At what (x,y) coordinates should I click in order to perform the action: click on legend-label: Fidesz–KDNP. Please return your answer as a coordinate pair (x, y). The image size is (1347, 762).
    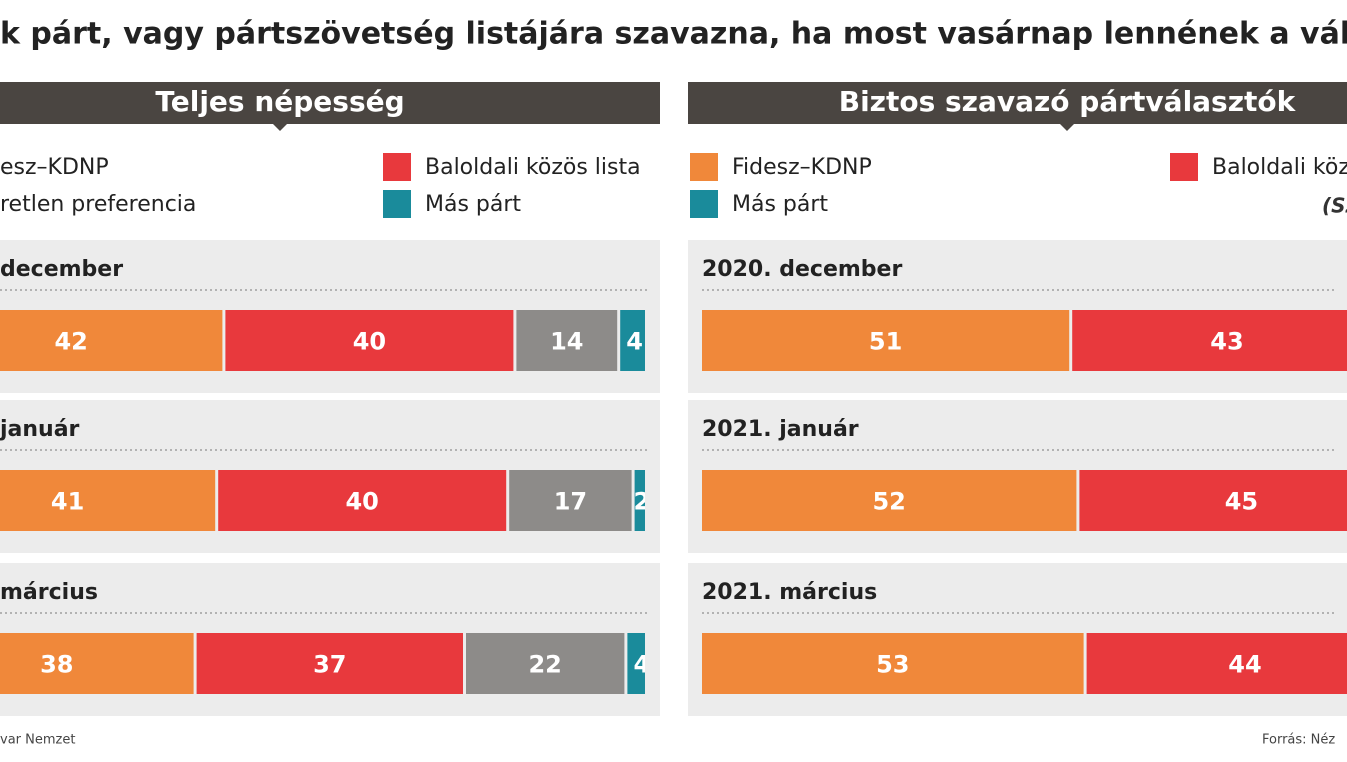
    Looking at the image, I should click on (802, 167).